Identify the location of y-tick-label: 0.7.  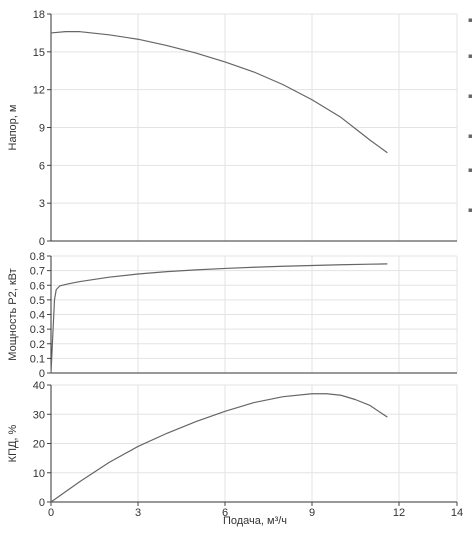
(37, 272).